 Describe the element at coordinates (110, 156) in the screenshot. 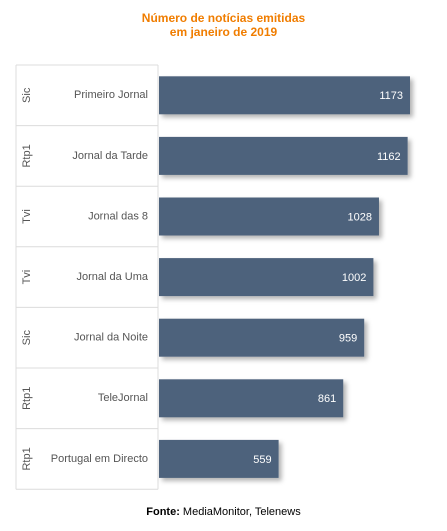

I see `category-label: Jornal da Tarde` at that location.